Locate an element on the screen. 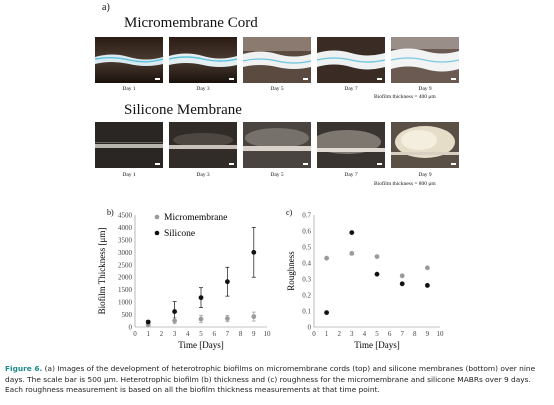 This screenshot has width=554, height=405. silicone-day-label: Day 1 is located at coordinates (129, 175).